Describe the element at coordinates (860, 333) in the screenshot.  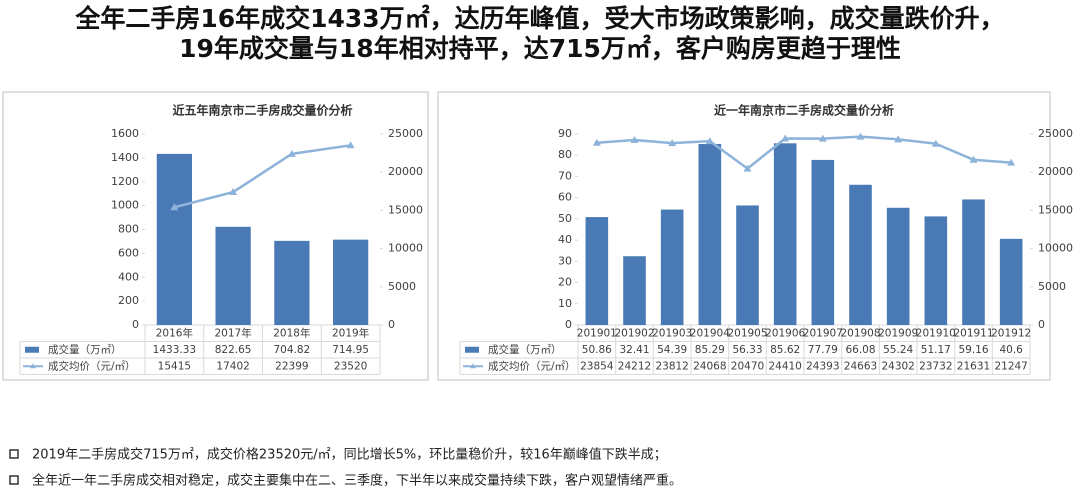
I see `x-tick-label: 201908` at that location.